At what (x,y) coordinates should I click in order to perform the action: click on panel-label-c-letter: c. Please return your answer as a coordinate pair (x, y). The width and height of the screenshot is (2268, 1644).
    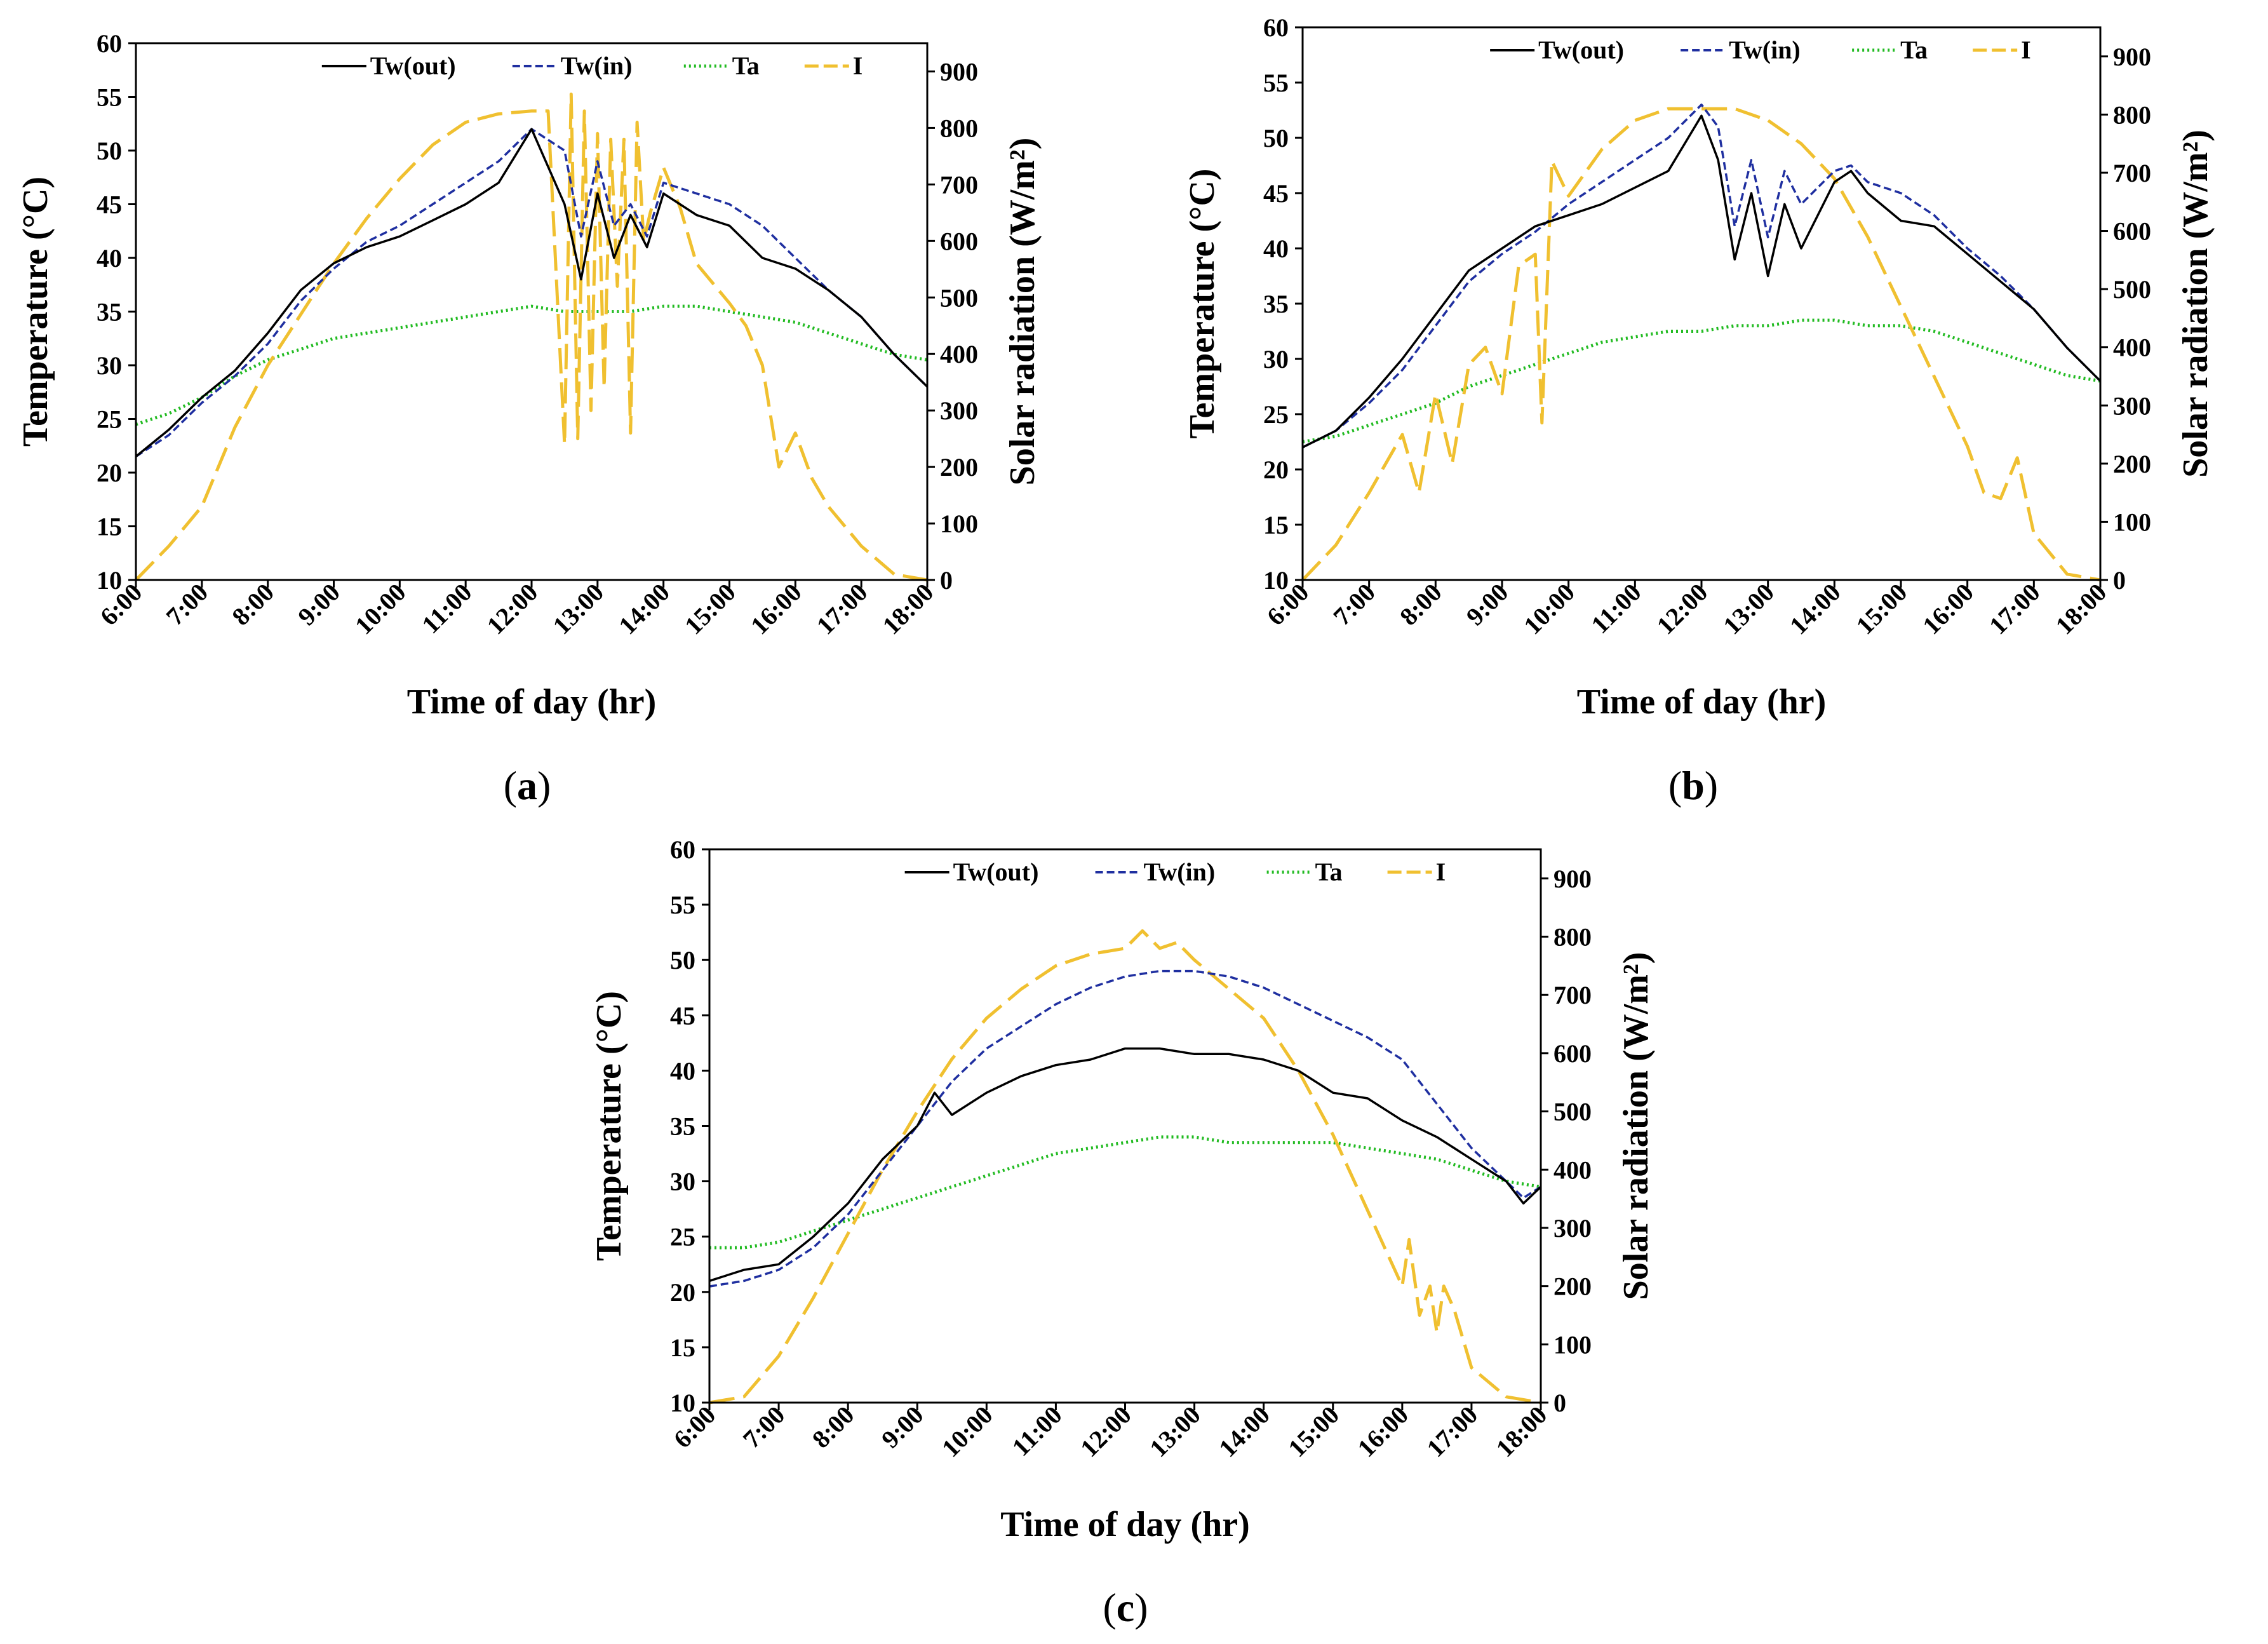
    Looking at the image, I should click on (1125, 1607).